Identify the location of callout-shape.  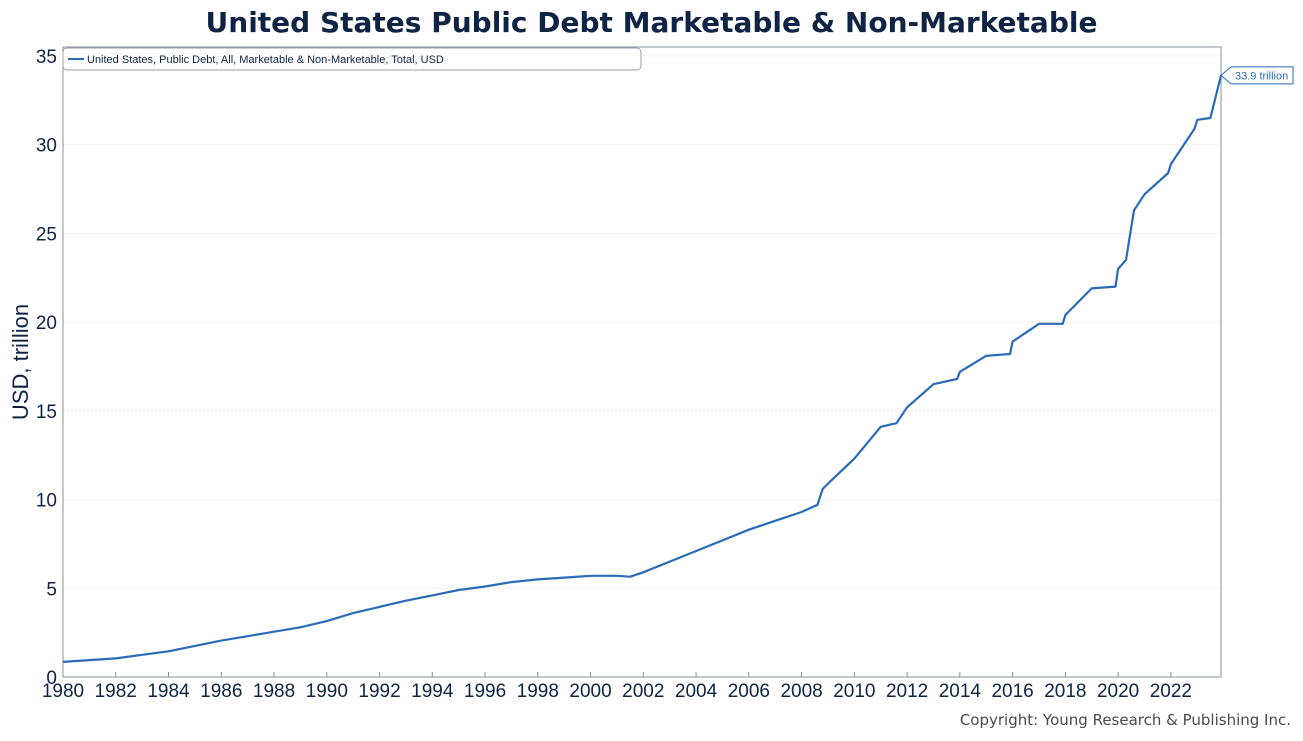
(1257, 75).